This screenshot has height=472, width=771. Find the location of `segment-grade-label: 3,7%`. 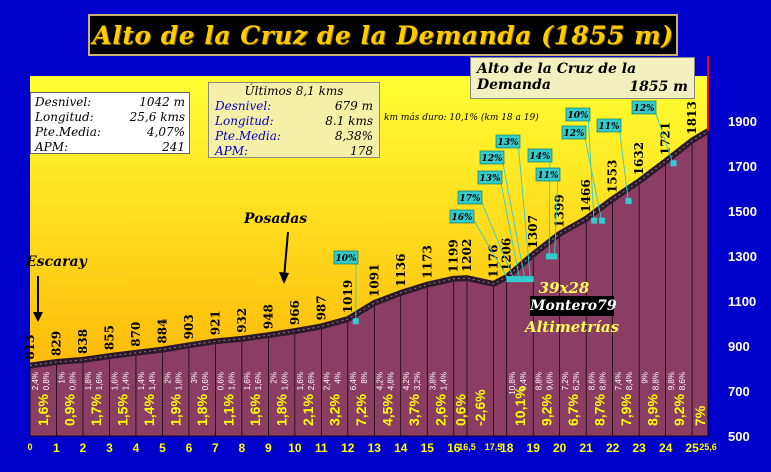

segment-grade-label: 3,7% is located at coordinates (414, 410).